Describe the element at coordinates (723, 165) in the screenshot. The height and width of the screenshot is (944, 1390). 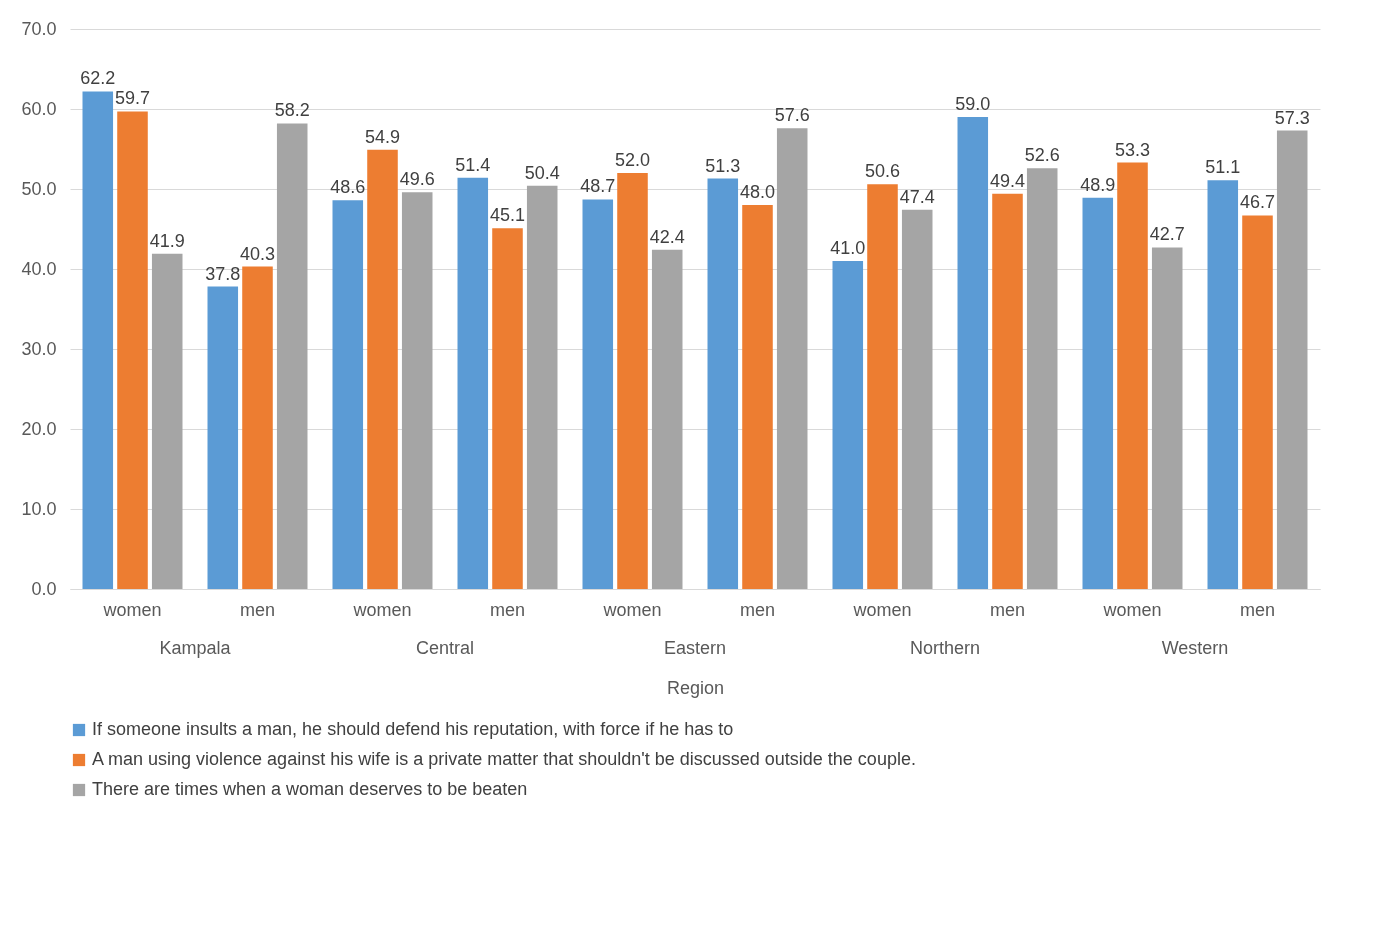
I see `data-label: 51.3` at that location.